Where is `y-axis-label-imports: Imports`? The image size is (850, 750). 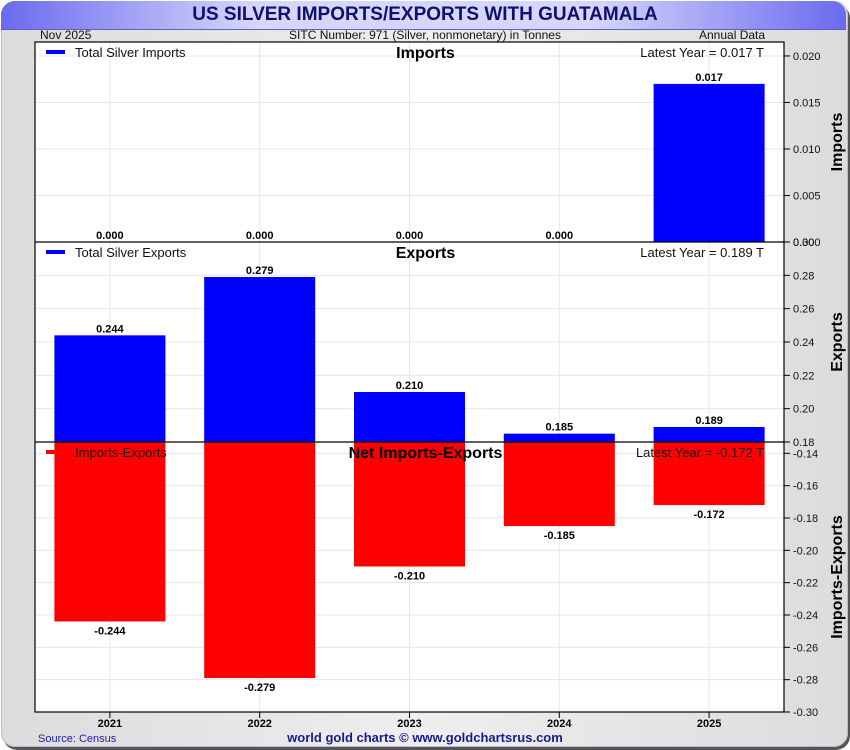
y-axis-label-imports: Imports is located at coordinates (837, 142).